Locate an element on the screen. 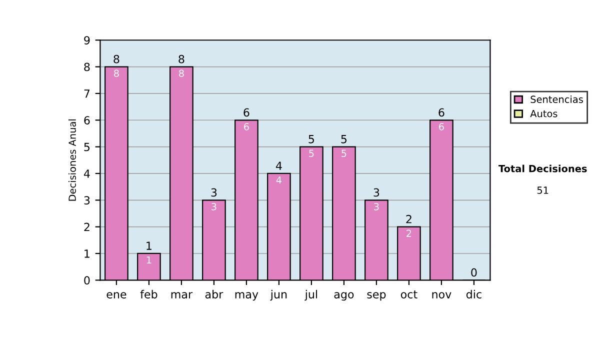  legend-label: Autos is located at coordinates (544, 114).